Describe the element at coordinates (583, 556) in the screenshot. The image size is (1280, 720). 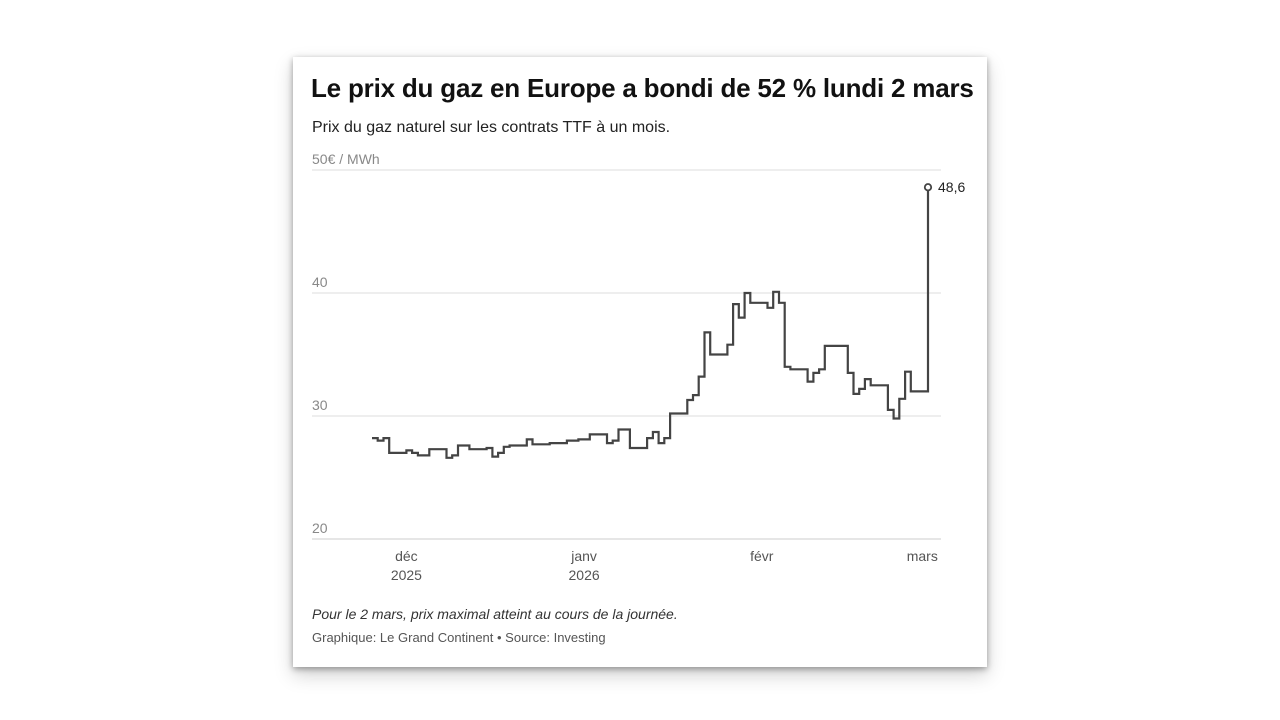
I see `x-tick-label: janv` at that location.